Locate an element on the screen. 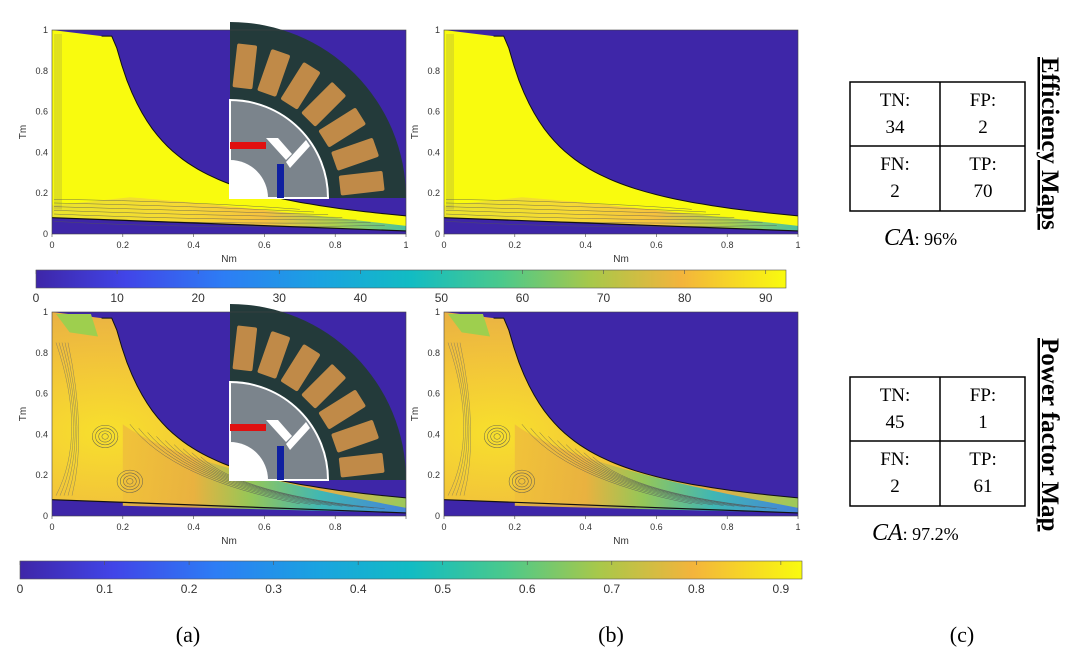 This screenshot has width=1084, height=660. pf-tp-label: TP: is located at coordinates (982, 459).